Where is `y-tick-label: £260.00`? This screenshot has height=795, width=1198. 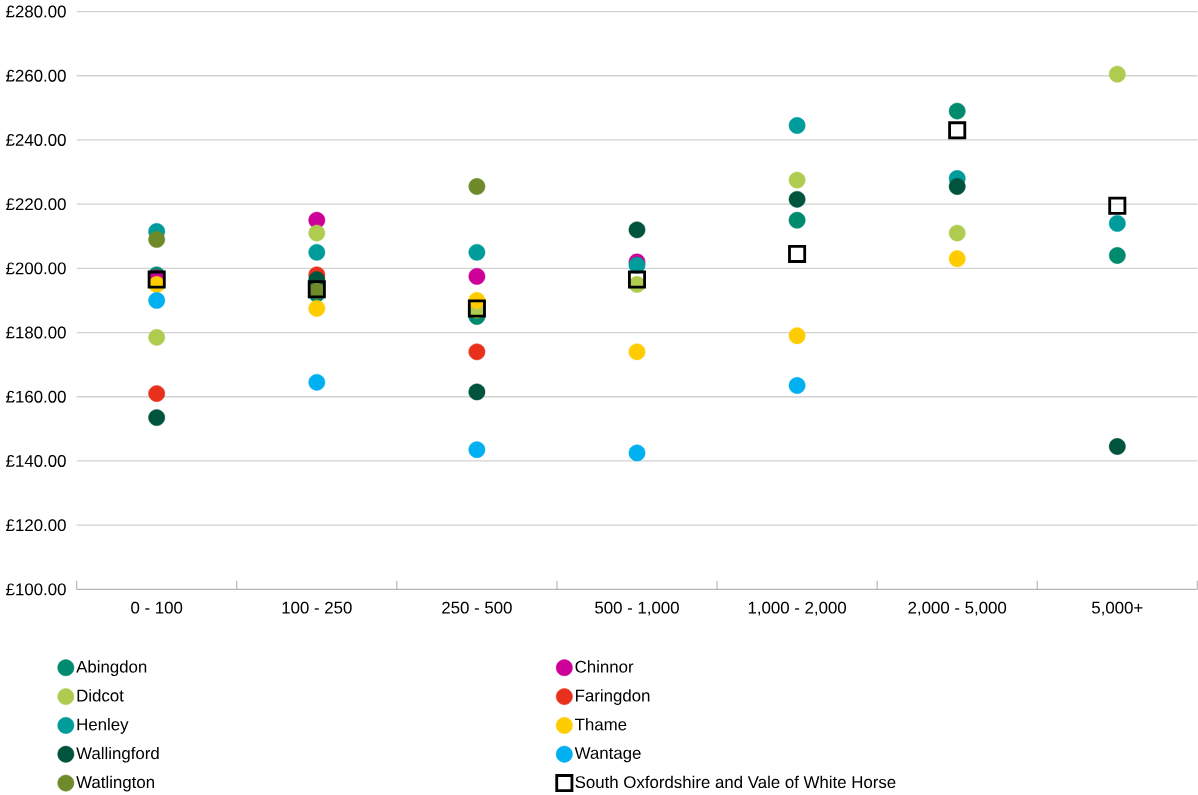
y-tick-label: £260.00 is located at coordinates (36, 75).